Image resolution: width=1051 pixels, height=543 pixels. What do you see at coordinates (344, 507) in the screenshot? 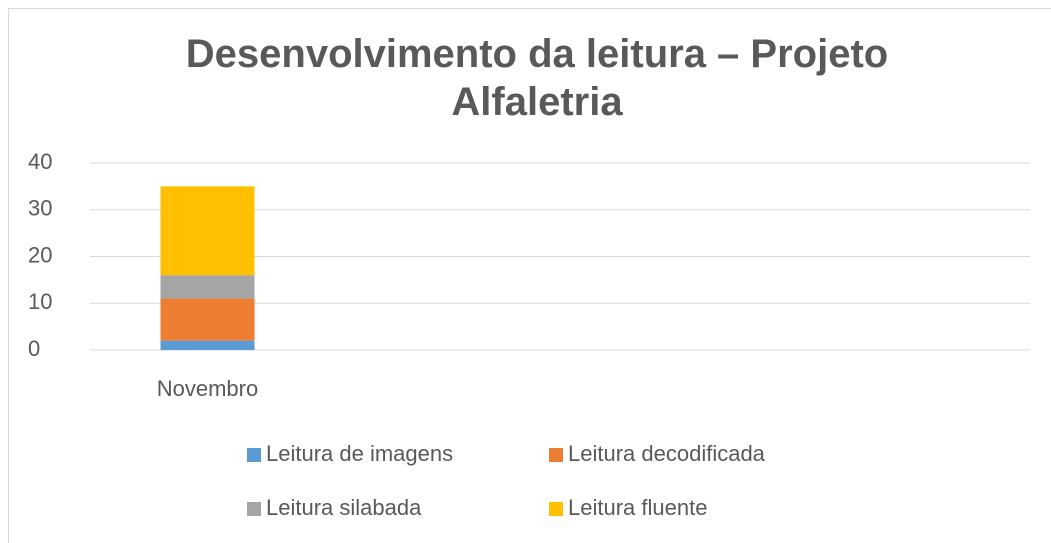
I see `legend-label: Leitura silabada` at bounding box center [344, 507].